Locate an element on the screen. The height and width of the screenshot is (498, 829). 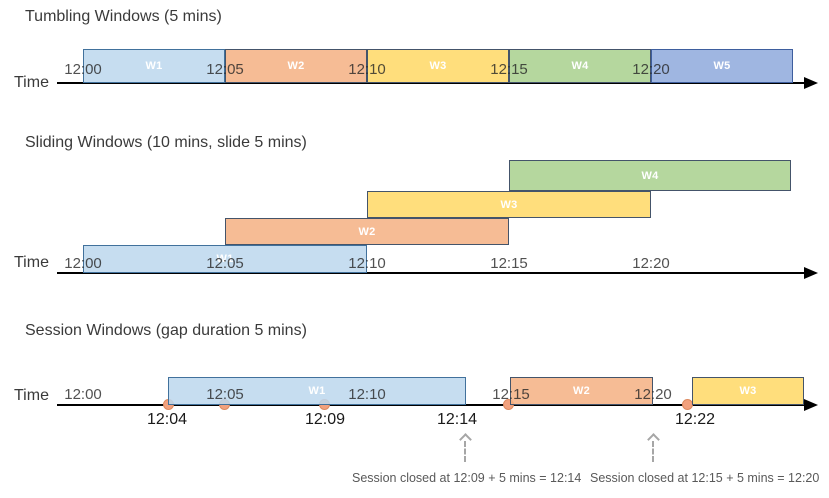
section-title-tumbling: Tumbling Windows (5 mins) is located at coordinates (123, 16).